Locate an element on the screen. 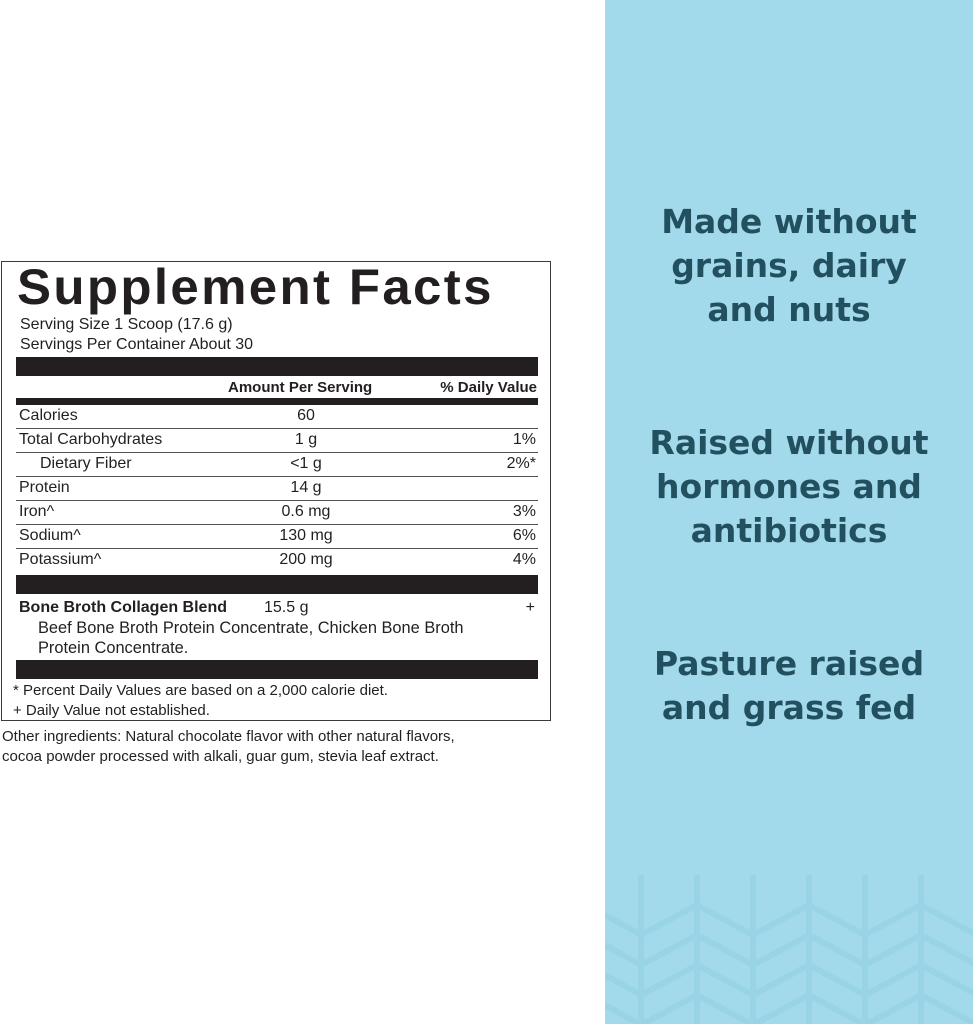 The width and height of the screenshot is (973, 1024). nutrient-name: Sodium^ is located at coordinates (50, 535).